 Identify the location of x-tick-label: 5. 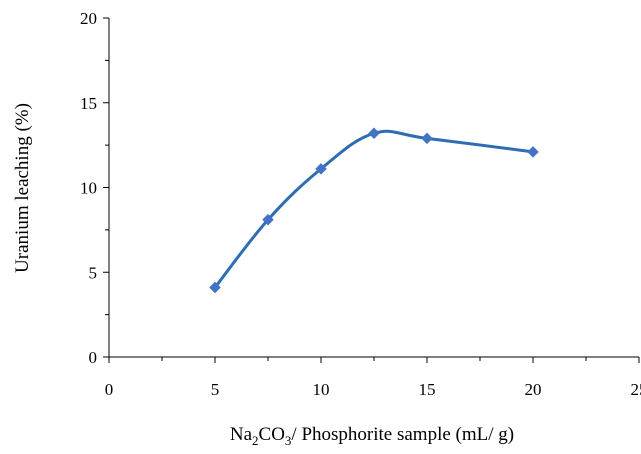
(215, 389).